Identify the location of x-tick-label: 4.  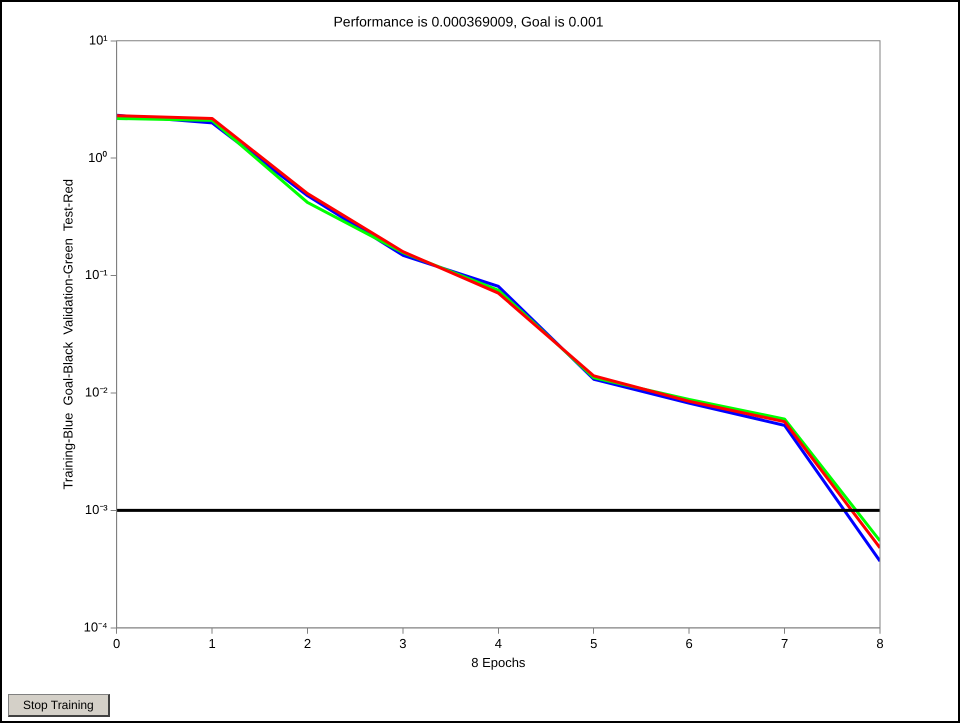
(498, 644).